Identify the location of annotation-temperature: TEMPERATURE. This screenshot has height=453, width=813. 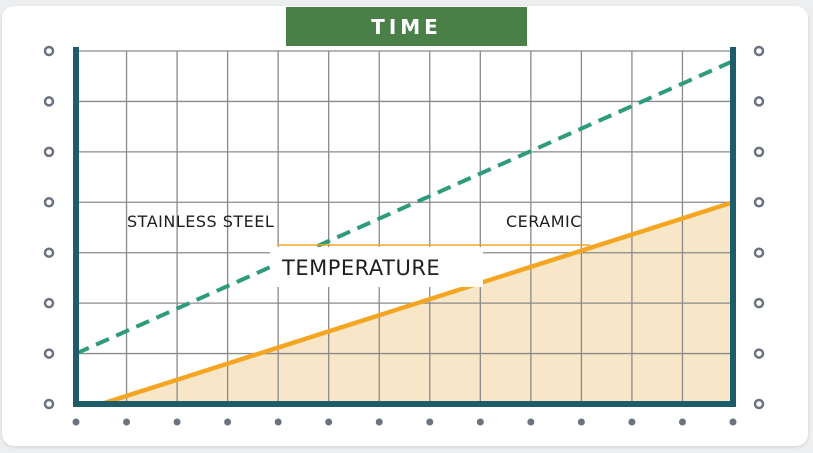
(360, 268).